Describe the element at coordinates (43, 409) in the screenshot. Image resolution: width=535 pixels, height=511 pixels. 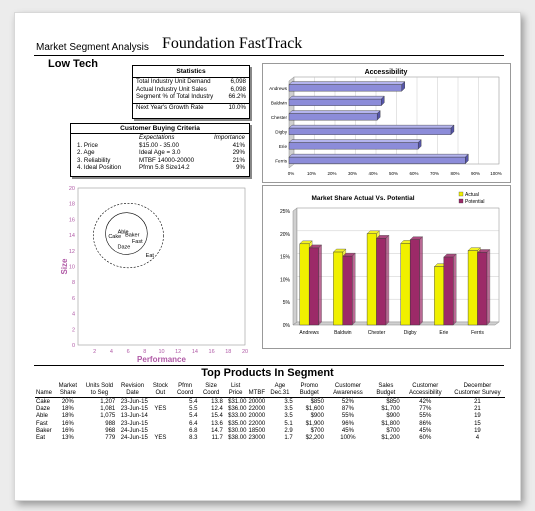
I see `table-cell: Daze` at that location.